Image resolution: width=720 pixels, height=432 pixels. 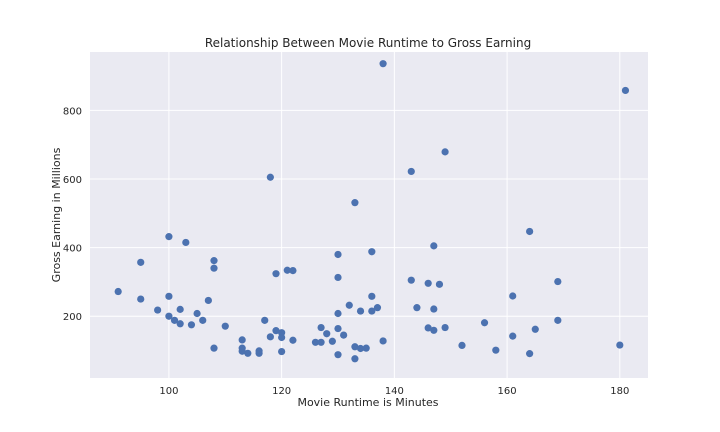 I want to click on y-tick-label: 800, so click(x=72, y=111).